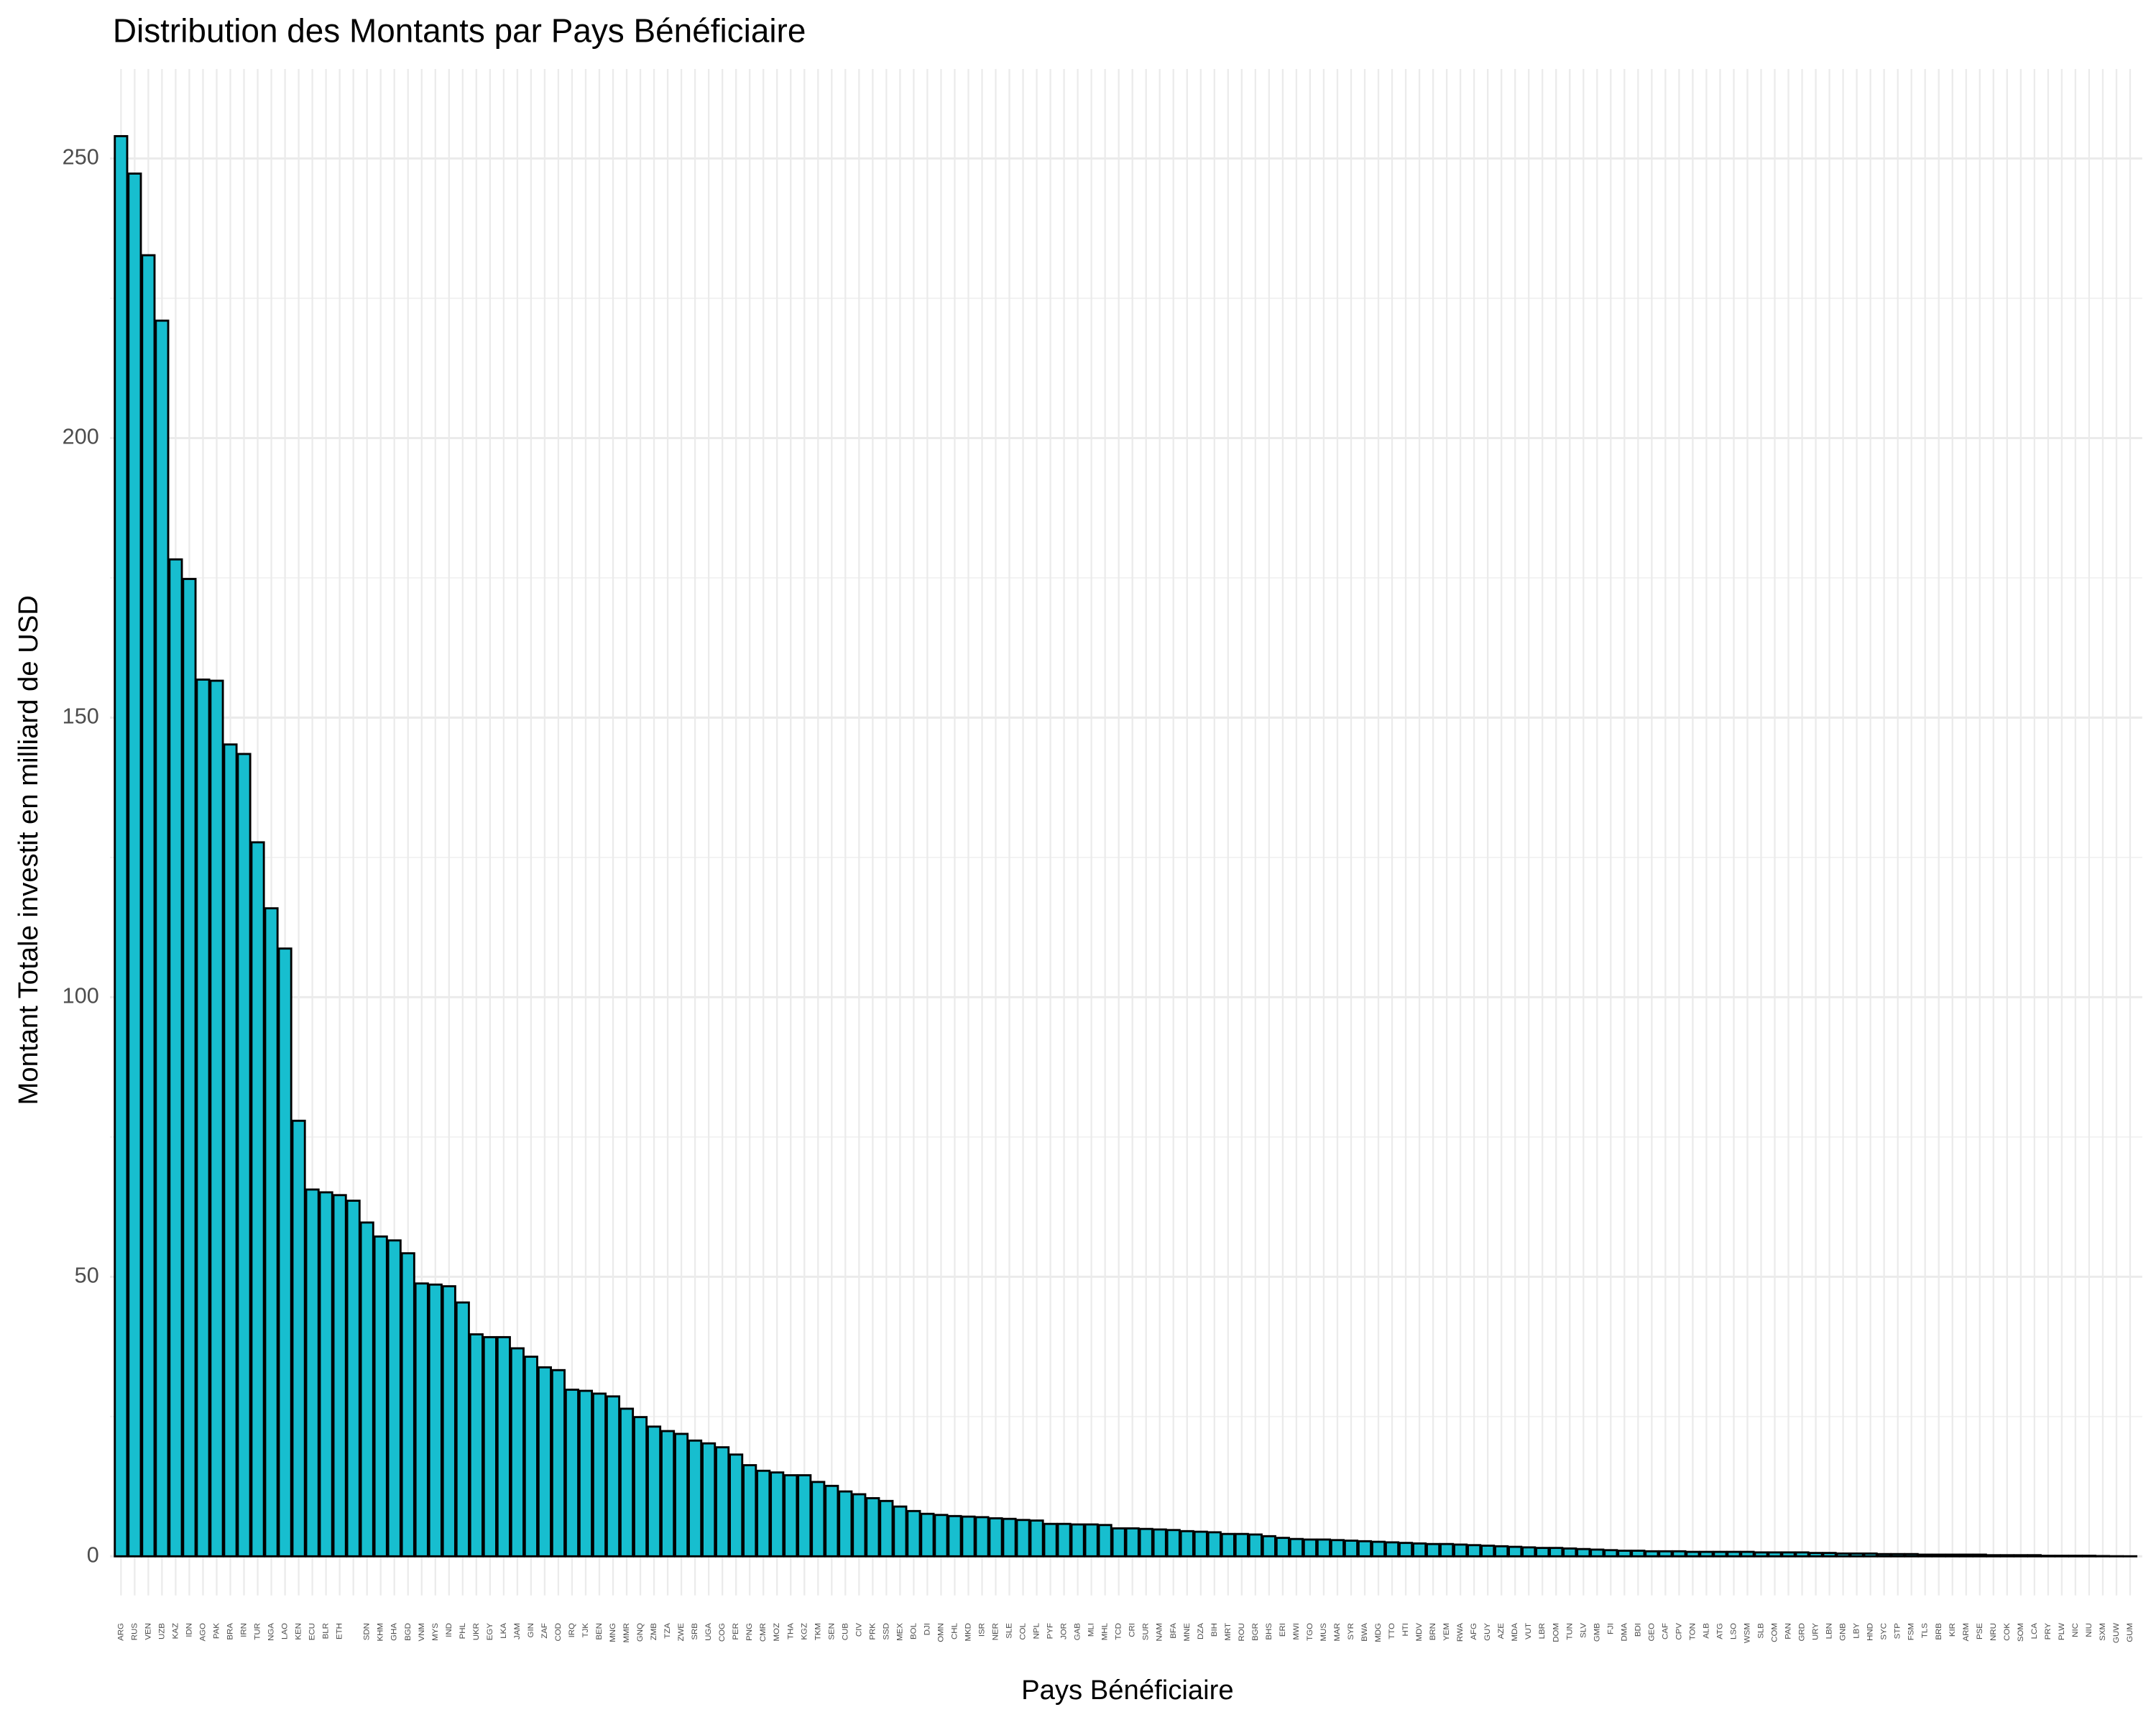 Image resolution: width=2156 pixels, height=1725 pixels. Describe the element at coordinates (409, 1632) in the screenshot. I see `x-tick-label: BGD` at that location.